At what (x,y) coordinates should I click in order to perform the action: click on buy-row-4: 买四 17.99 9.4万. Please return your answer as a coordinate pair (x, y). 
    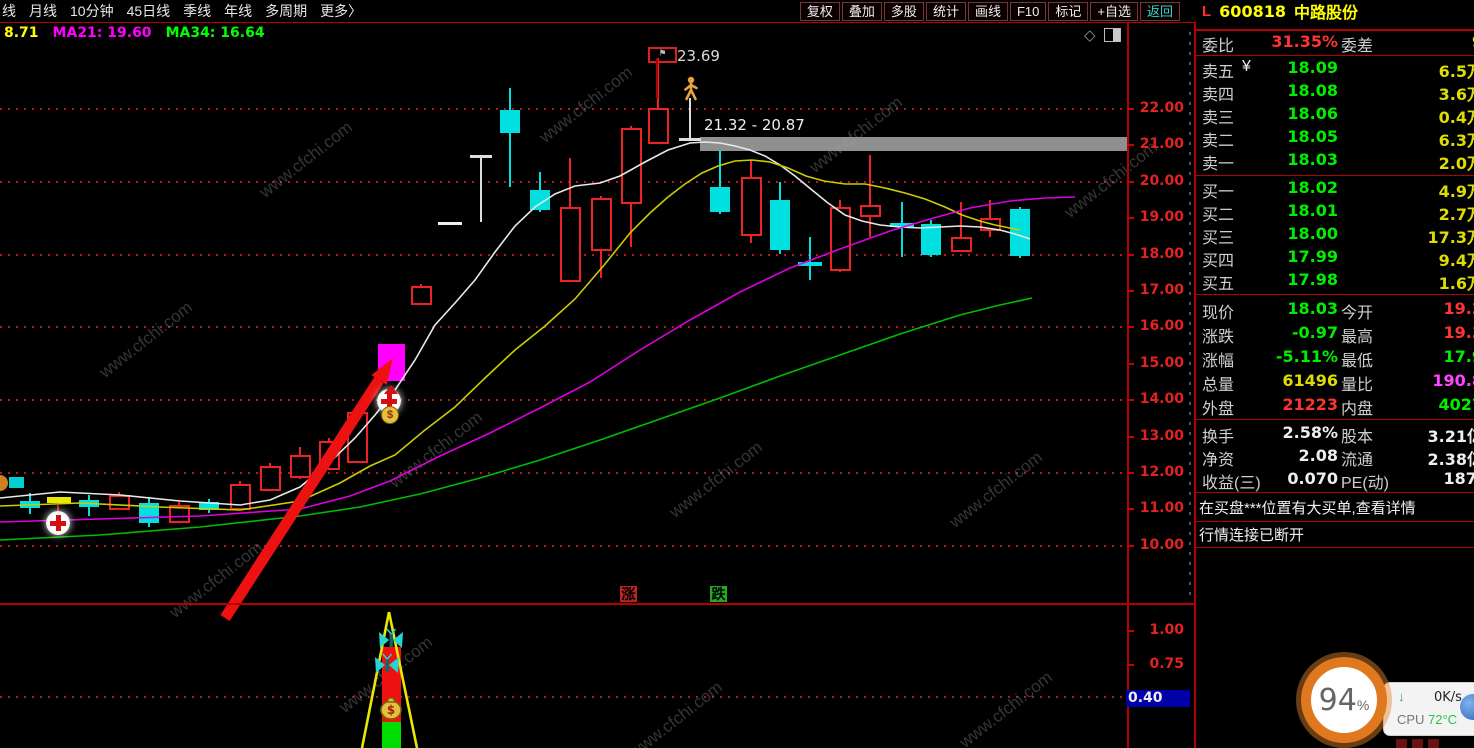
    Looking at the image, I should click on (1335, 258).